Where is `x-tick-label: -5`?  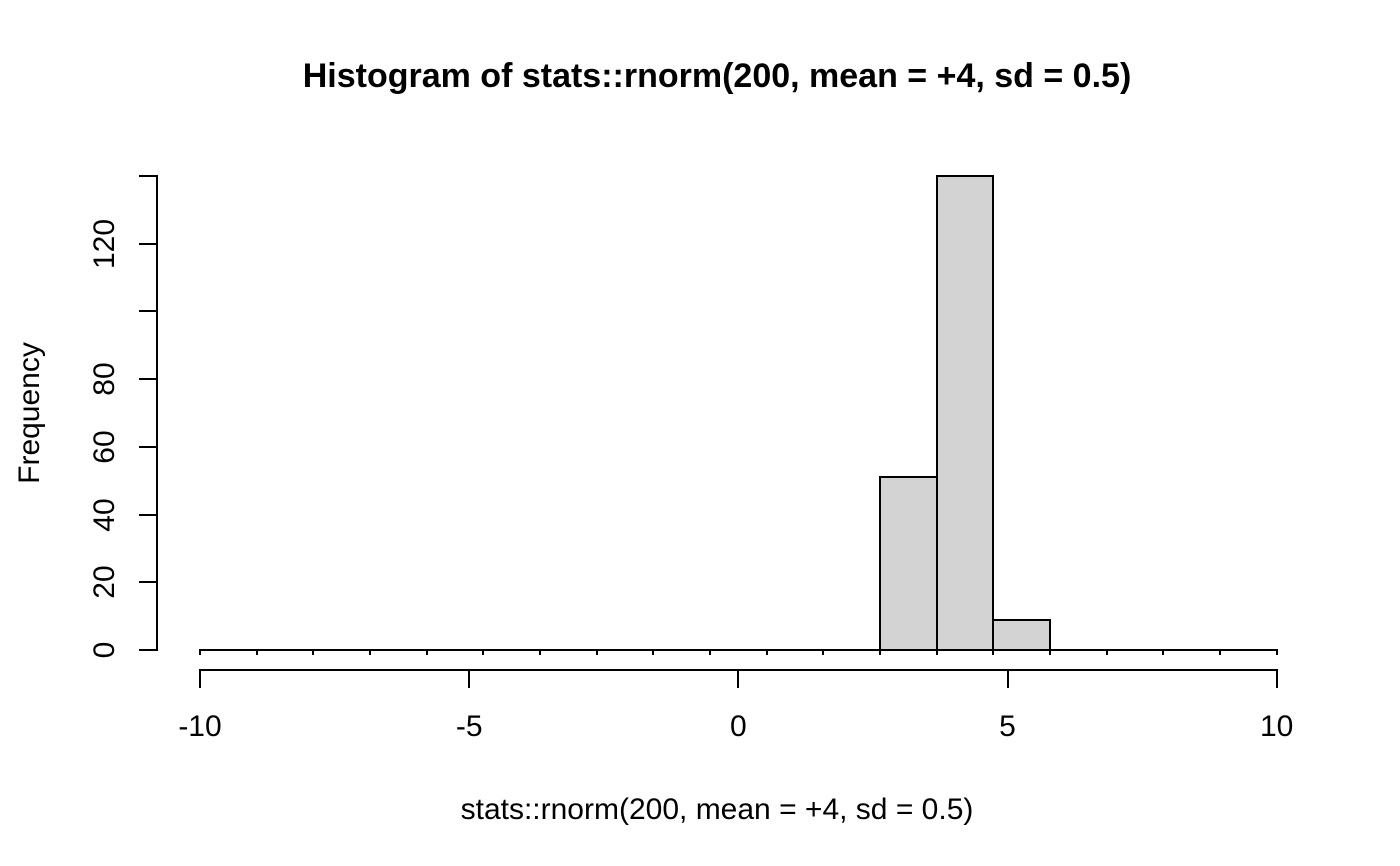 x-tick-label: -5 is located at coordinates (469, 726).